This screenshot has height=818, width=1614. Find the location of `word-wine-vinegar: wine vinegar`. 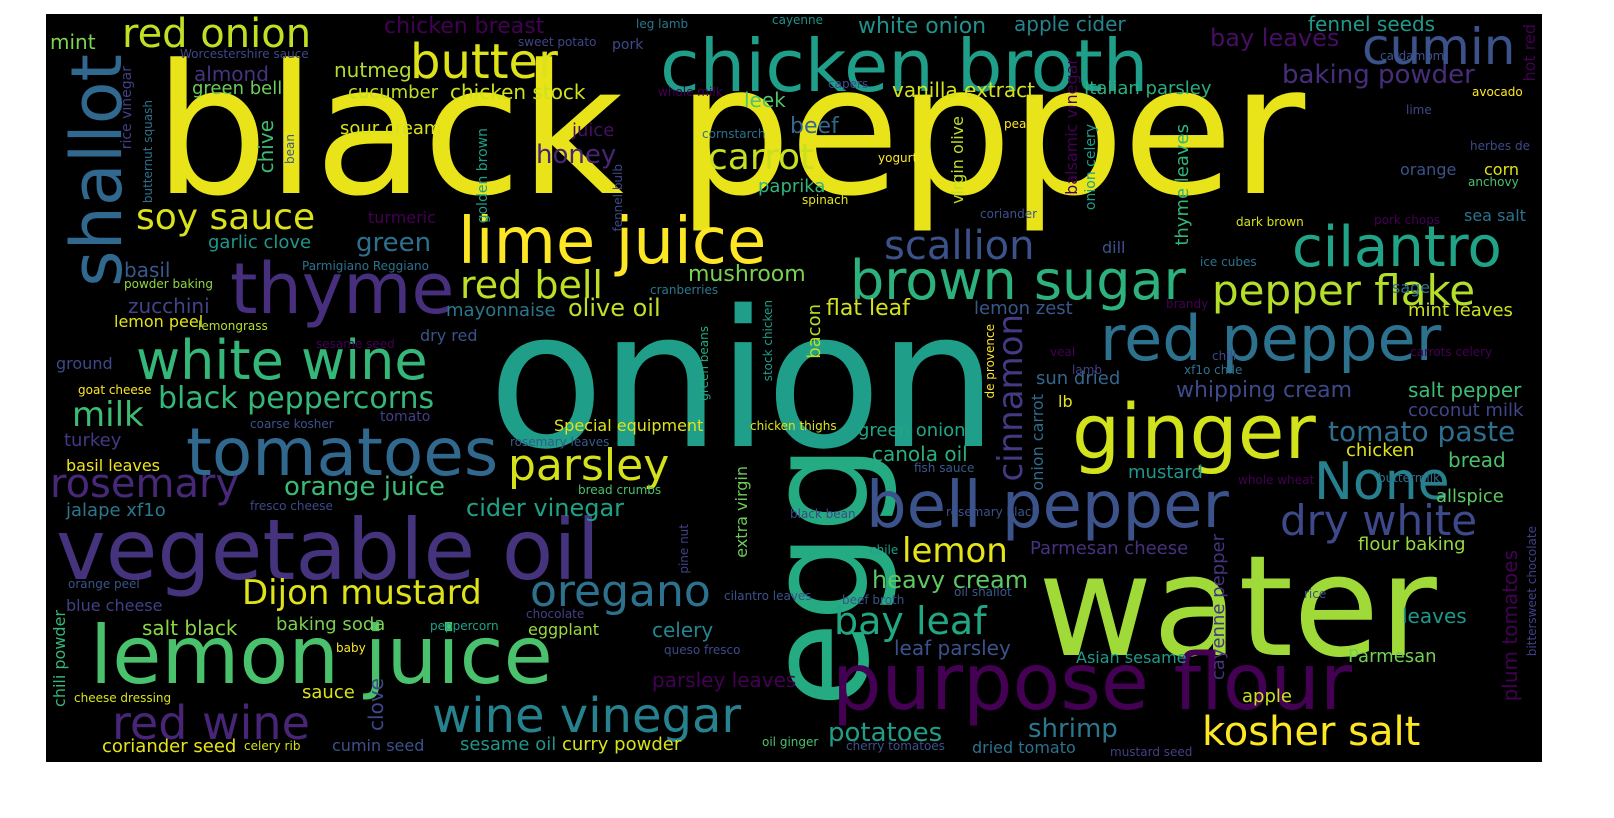

word-wine-vinegar: wine vinegar is located at coordinates (587, 716).